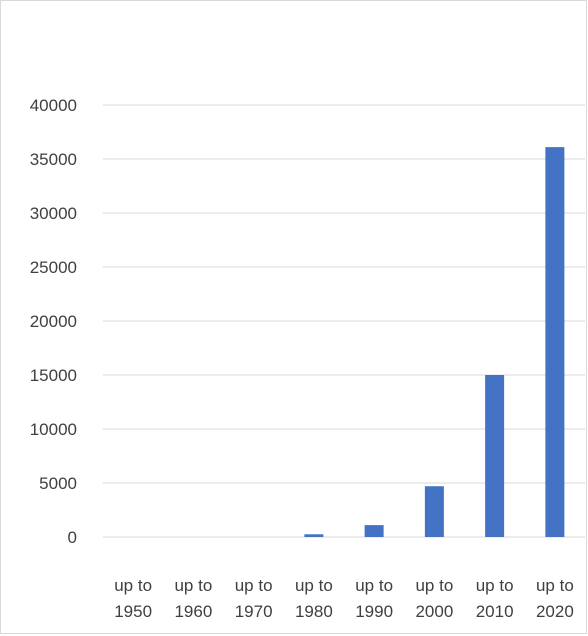 The width and height of the screenshot is (588, 636). What do you see at coordinates (53, 159) in the screenshot?
I see `y-tick-label: 35000` at bounding box center [53, 159].